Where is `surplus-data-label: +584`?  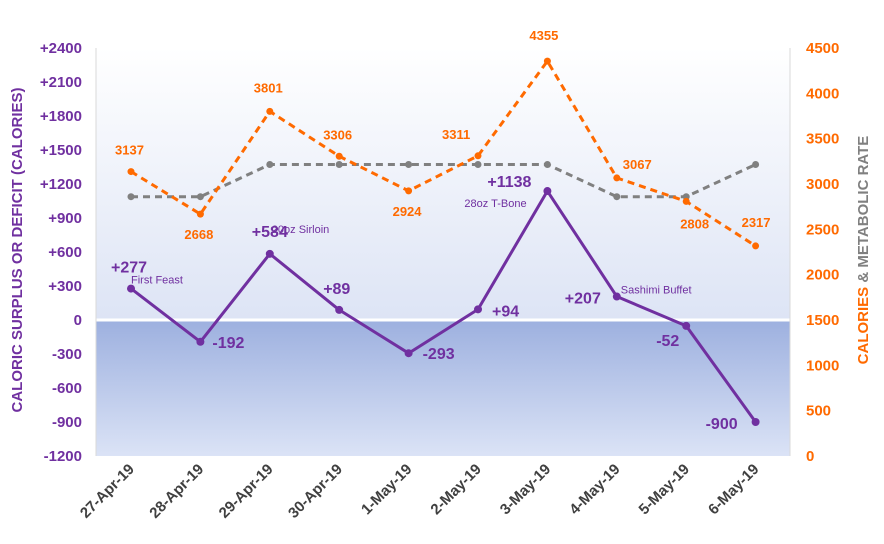 surplus-data-label: +584 is located at coordinates (270, 232).